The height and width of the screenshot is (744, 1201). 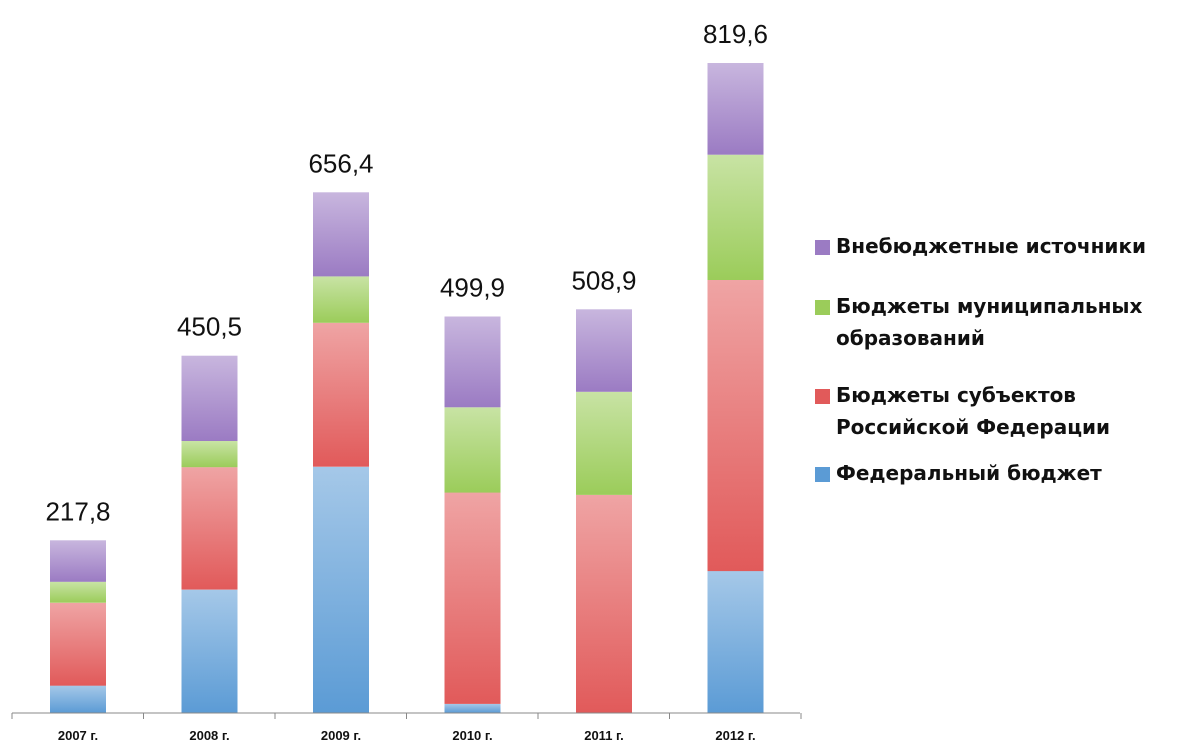 What do you see at coordinates (604, 735) in the screenshot?
I see `x-tick-label: 2011 г.` at bounding box center [604, 735].